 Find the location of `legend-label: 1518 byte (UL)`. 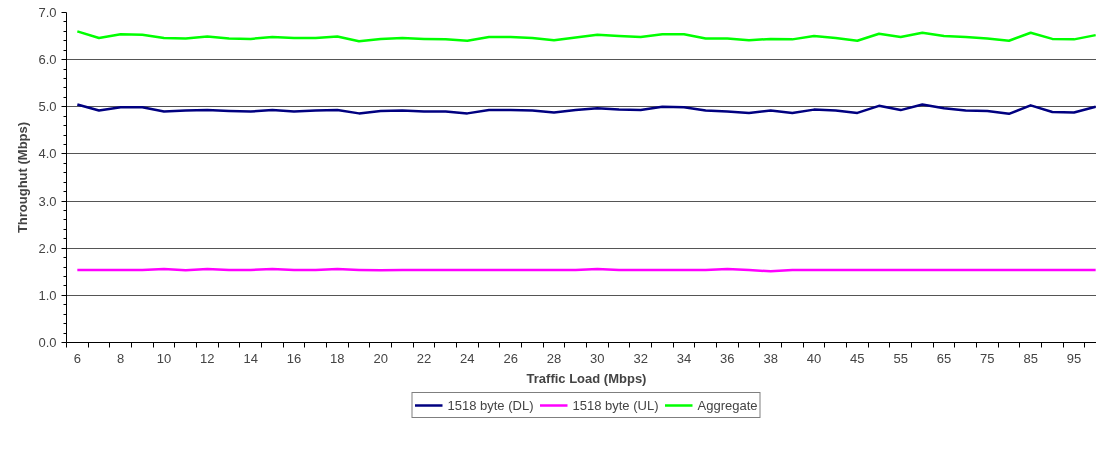

legend-label: 1518 byte (UL) is located at coordinates (615, 405).